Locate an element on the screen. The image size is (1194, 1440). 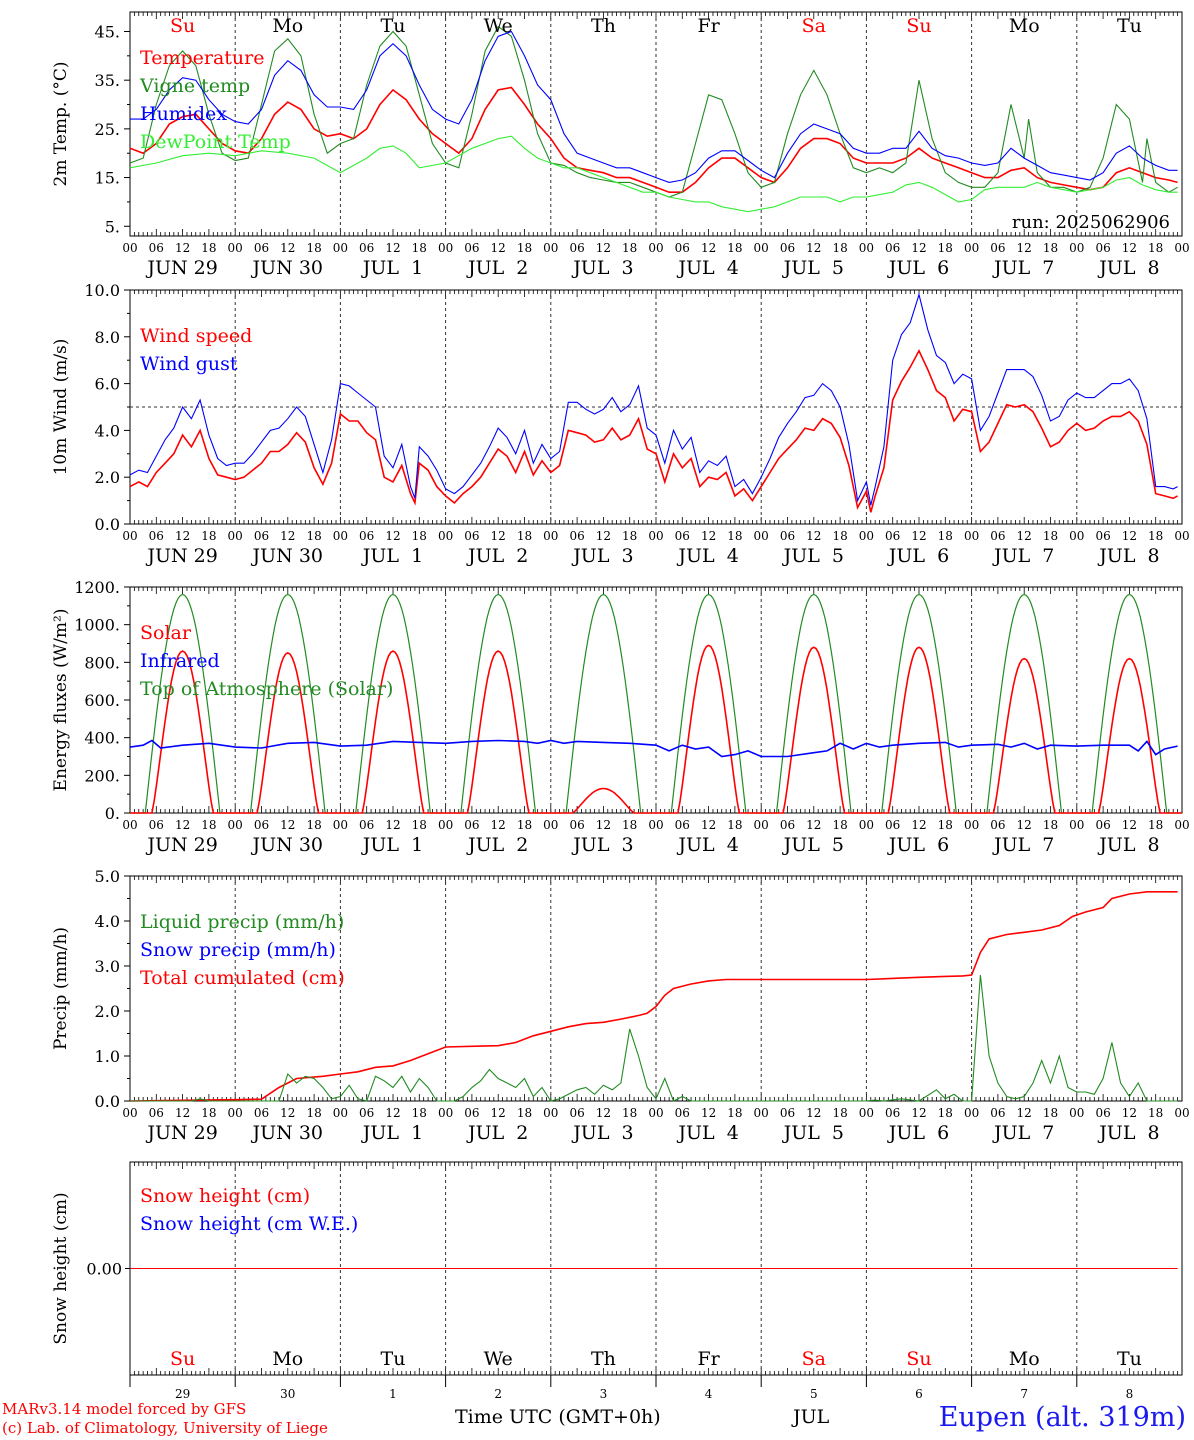
temperature-series-humidex is located at coordinates (654, 106).